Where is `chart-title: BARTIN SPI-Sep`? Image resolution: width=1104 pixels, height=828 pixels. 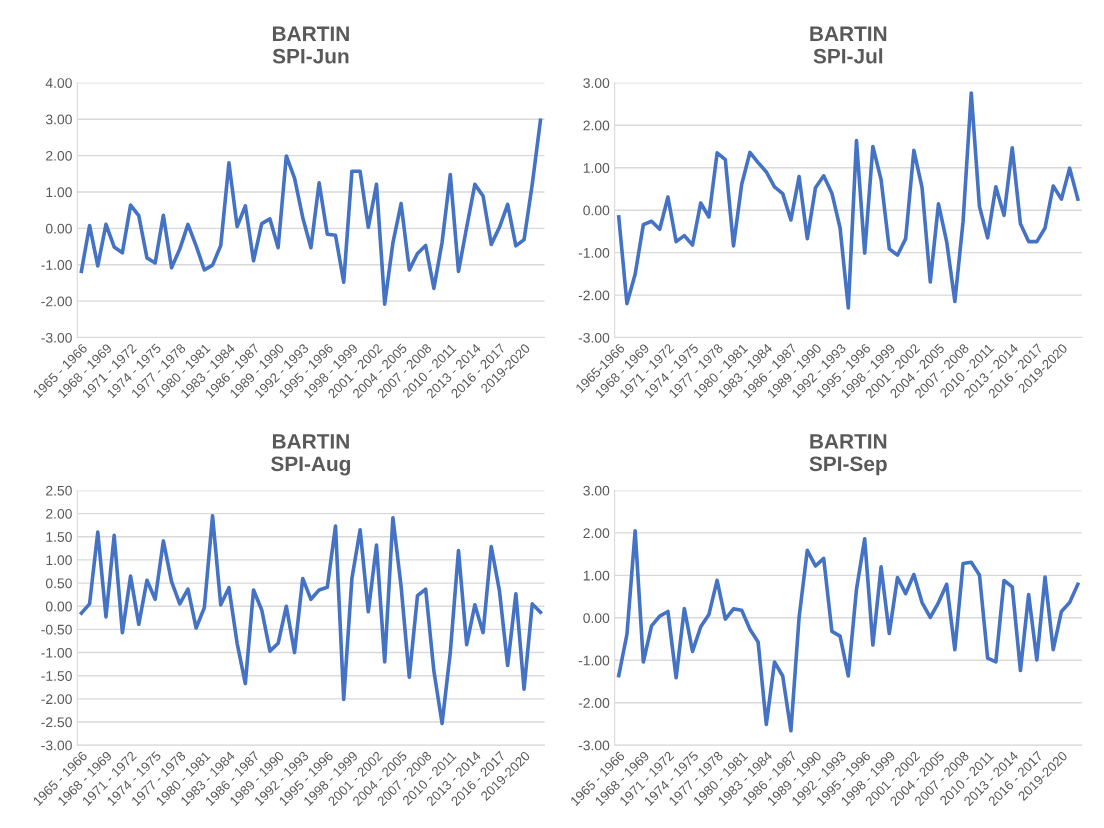
chart-title: BARTIN SPI-Sep is located at coordinates (848, 455).